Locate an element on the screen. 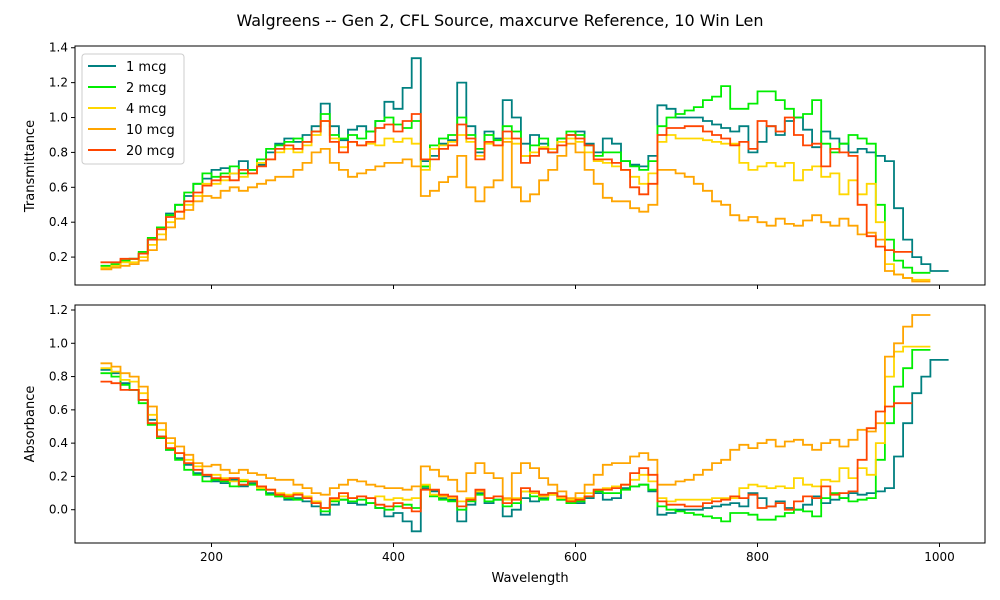 The image size is (1000, 600). legend-label-20-mcg: 20 mcg is located at coordinates (150, 151).